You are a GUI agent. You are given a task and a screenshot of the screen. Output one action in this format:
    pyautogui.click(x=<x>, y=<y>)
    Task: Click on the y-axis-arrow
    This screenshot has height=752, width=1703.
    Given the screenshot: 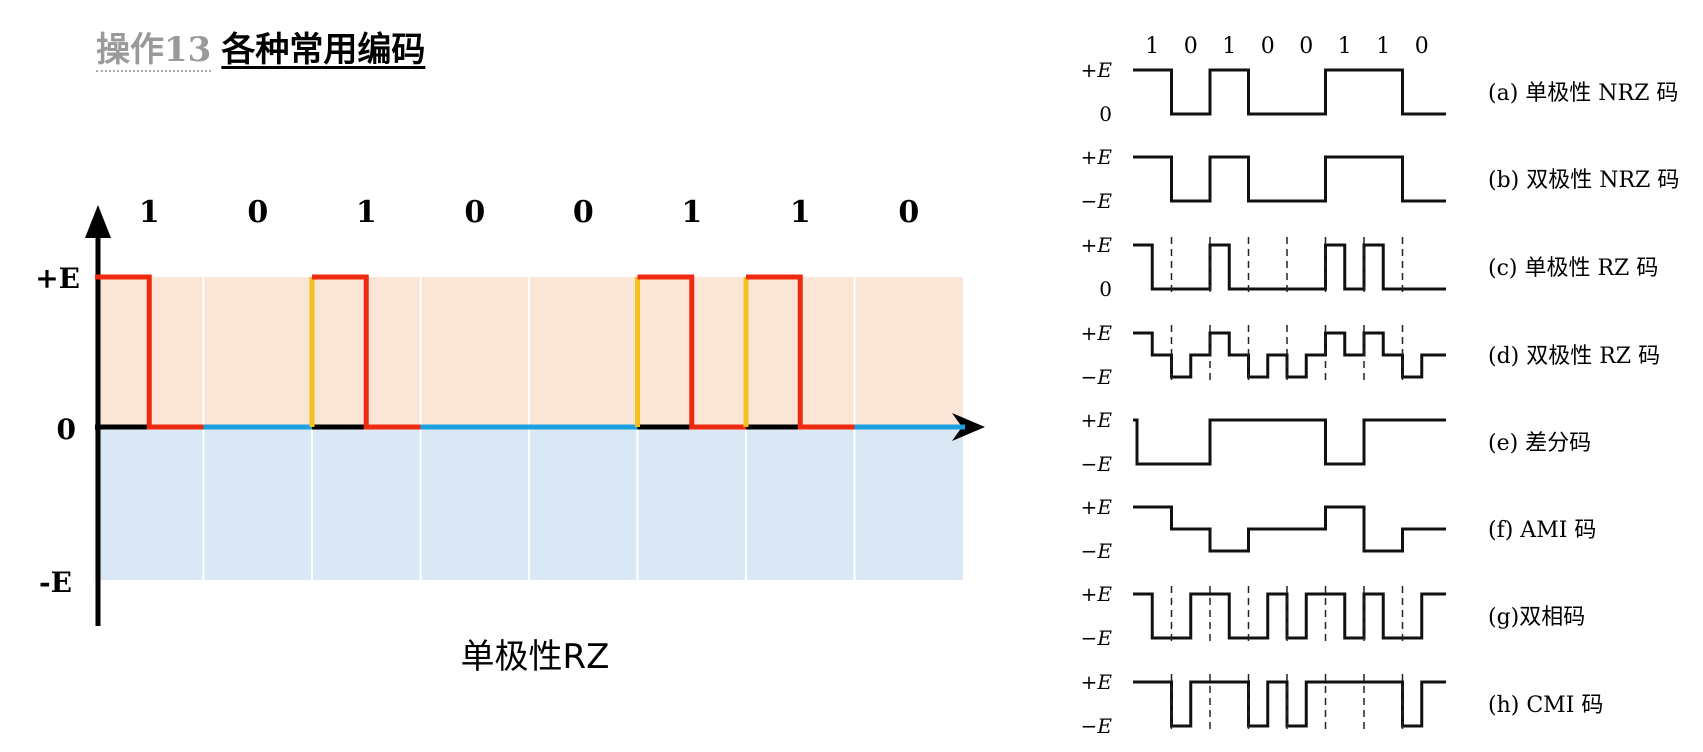 What is the action you would take?
    pyautogui.click(x=98, y=221)
    